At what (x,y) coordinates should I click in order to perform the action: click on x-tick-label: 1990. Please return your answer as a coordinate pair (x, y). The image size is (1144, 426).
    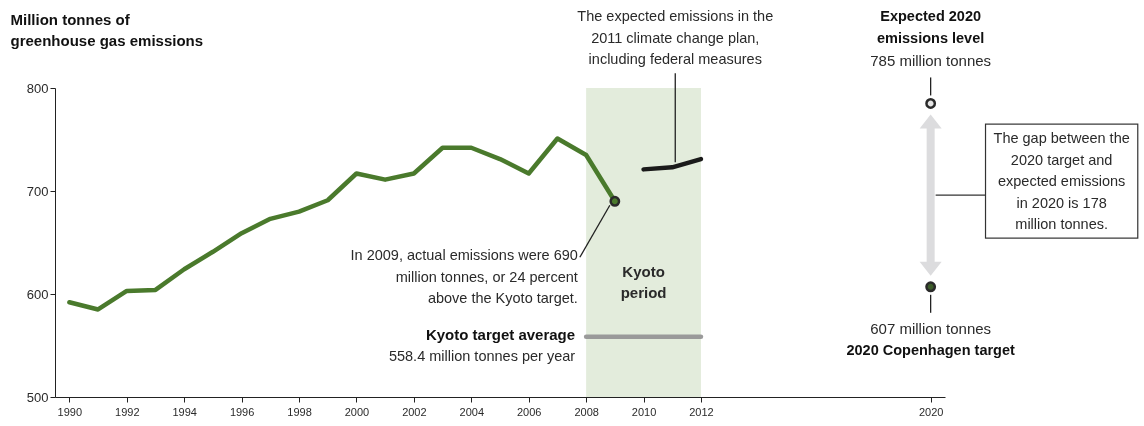
    Looking at the image, I should click on (70, 411).